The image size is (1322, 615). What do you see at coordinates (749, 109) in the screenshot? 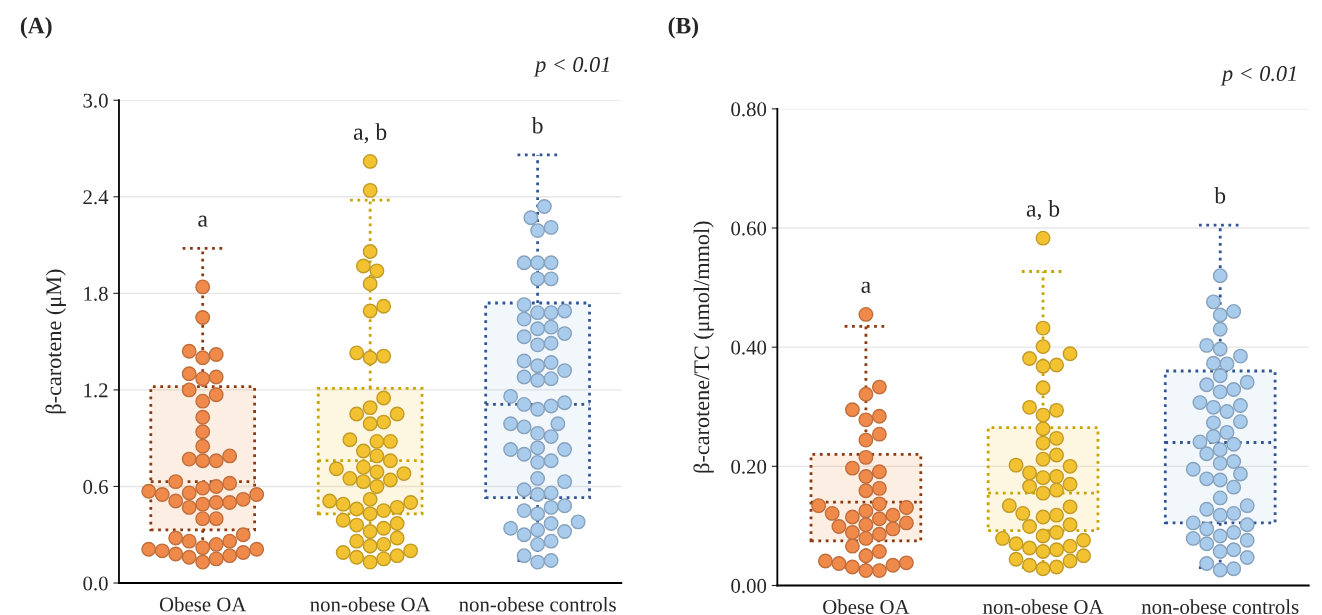
I see `y-tick-label: 0.80` at bounding box center [749, 109].